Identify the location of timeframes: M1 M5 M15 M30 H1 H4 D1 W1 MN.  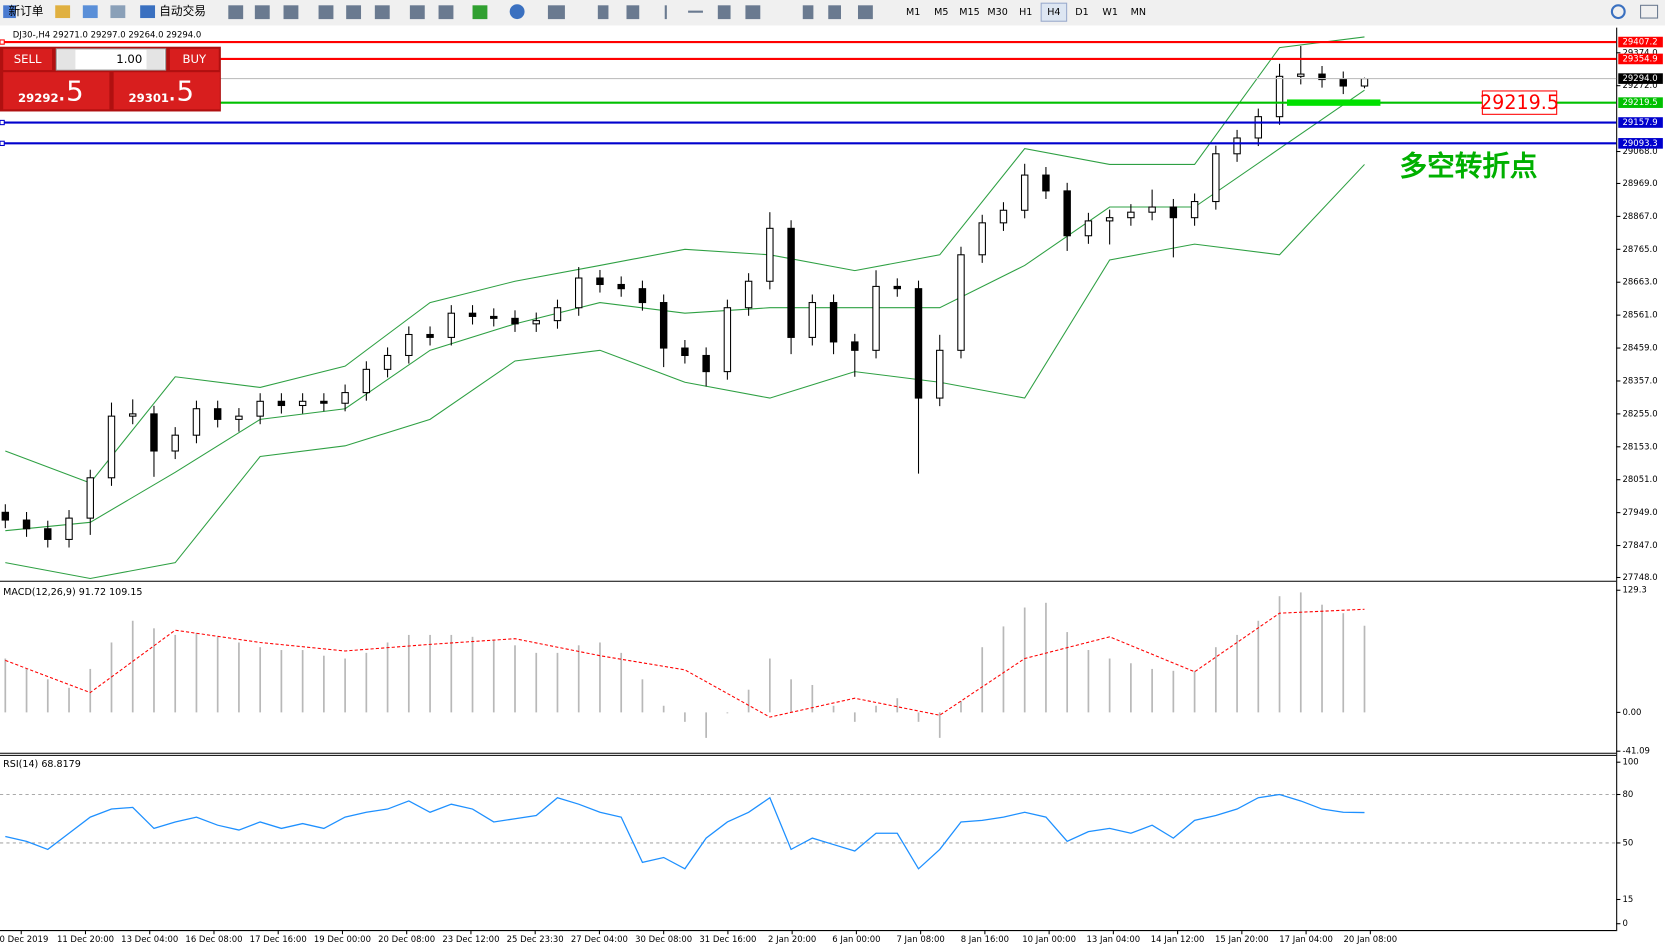
(1026, 12).